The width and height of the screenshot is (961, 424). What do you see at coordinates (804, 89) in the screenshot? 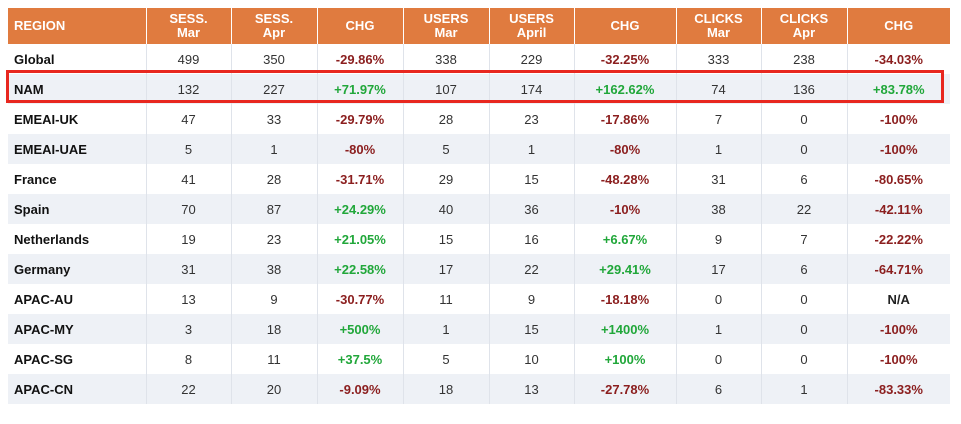
I see `clicks-apr-cell: 136` at bounding box center [804, 89].